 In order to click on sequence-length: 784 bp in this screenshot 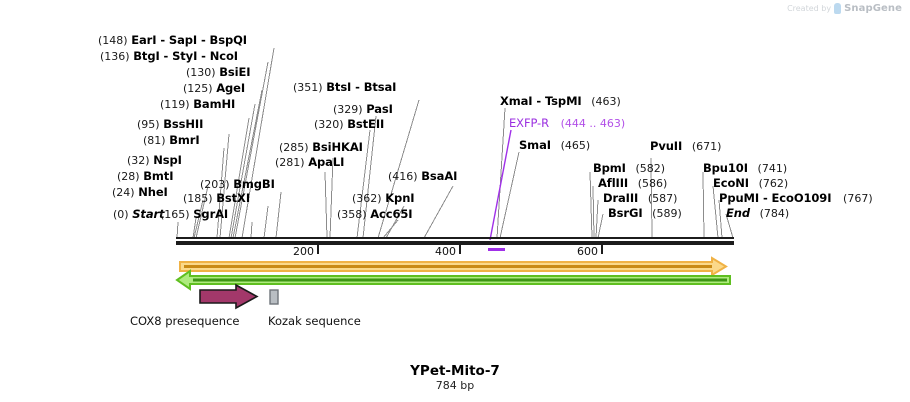, I will do `click(455, 385)`.